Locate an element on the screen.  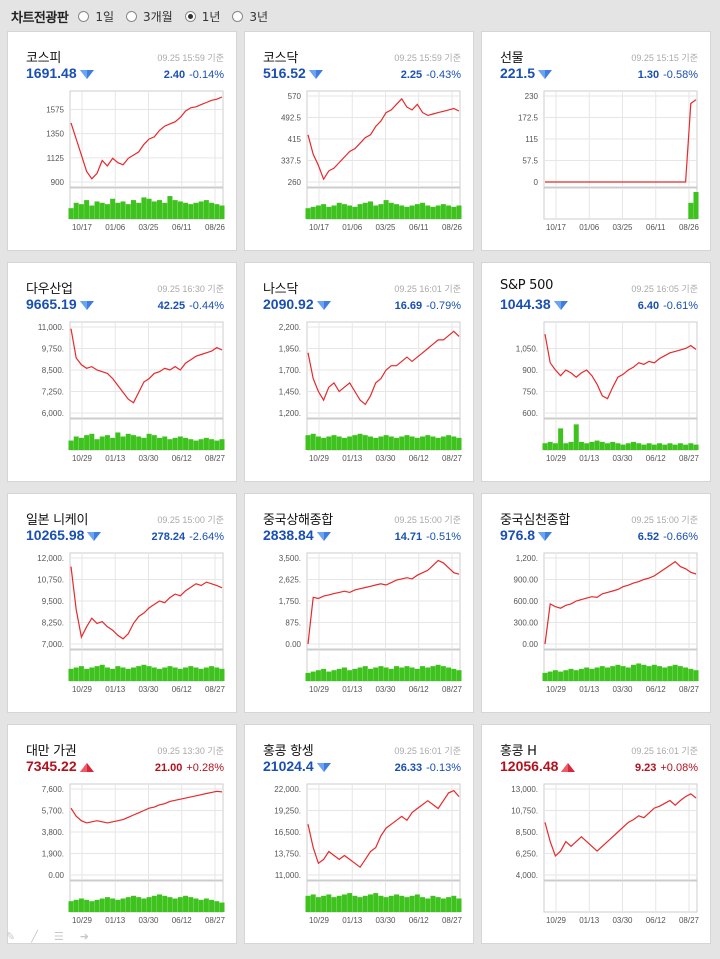
period-option-1y: 1년 is located at coordinates (202, 16).